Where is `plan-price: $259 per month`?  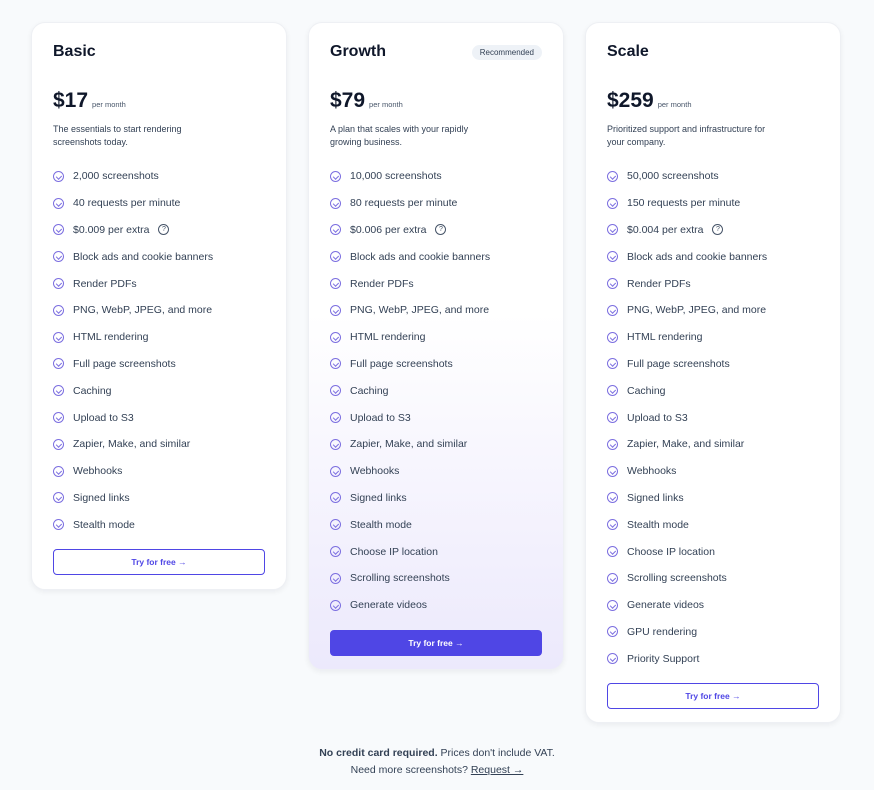
plan-price: $259 per month is located at coordinates (649, 101).